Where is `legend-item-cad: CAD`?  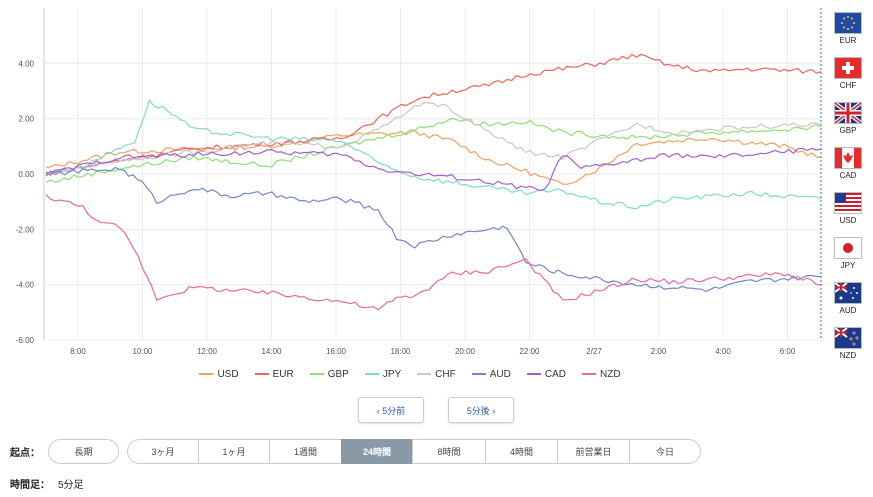
legend-item-cad: CAD is located at coordinates (546, 374).